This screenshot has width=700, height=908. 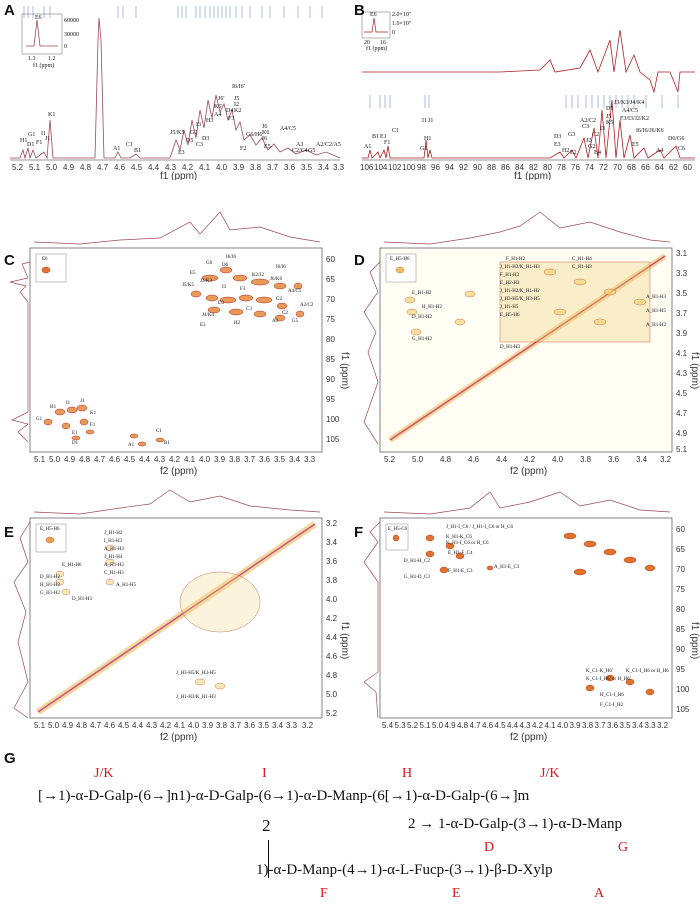 What do you see at coordinates (50, 529) in the screenshot?
I see `panel-e-inset-label: E_H5-H6` at bounding box center [50, 529].